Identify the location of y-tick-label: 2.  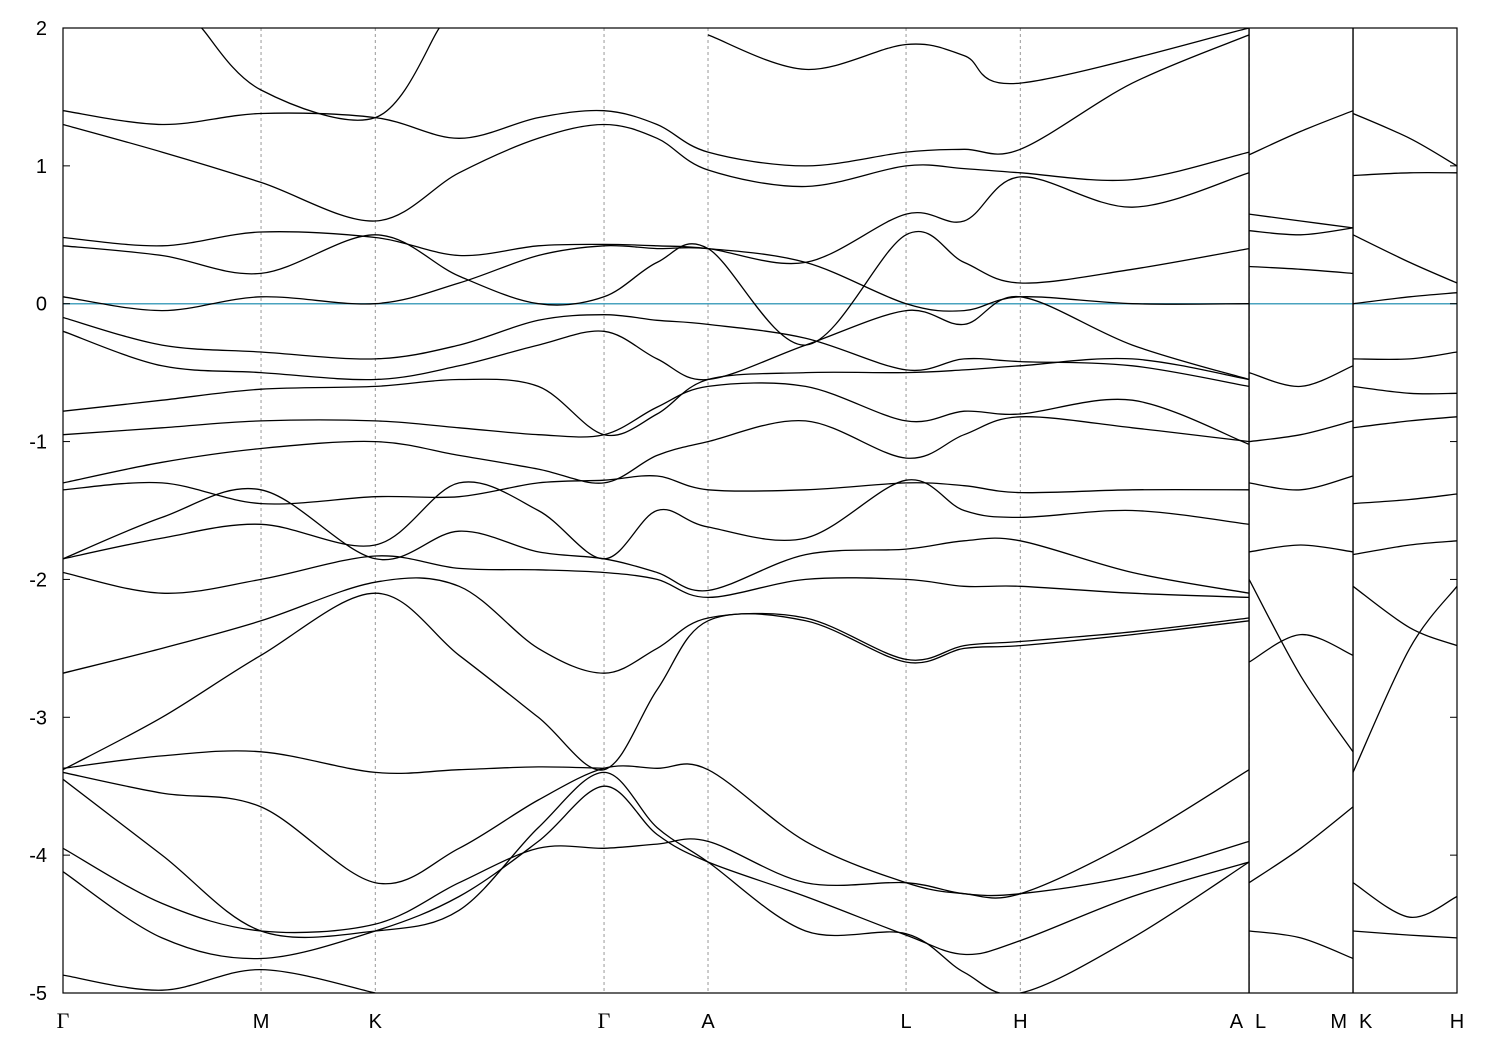
(41, 29).